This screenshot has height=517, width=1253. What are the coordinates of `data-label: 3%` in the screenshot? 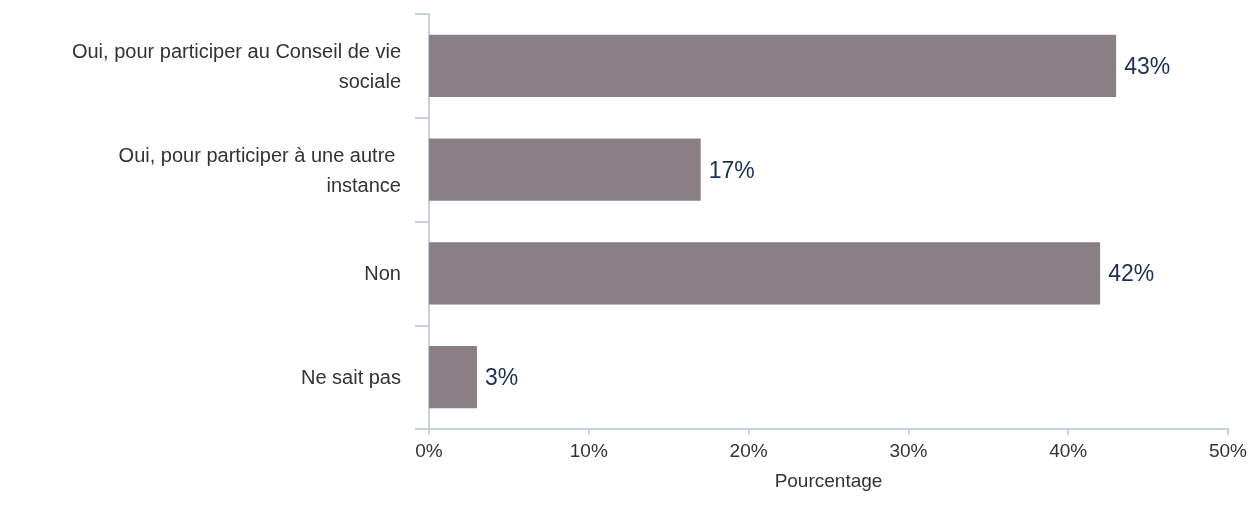 It's located at (501, 377).